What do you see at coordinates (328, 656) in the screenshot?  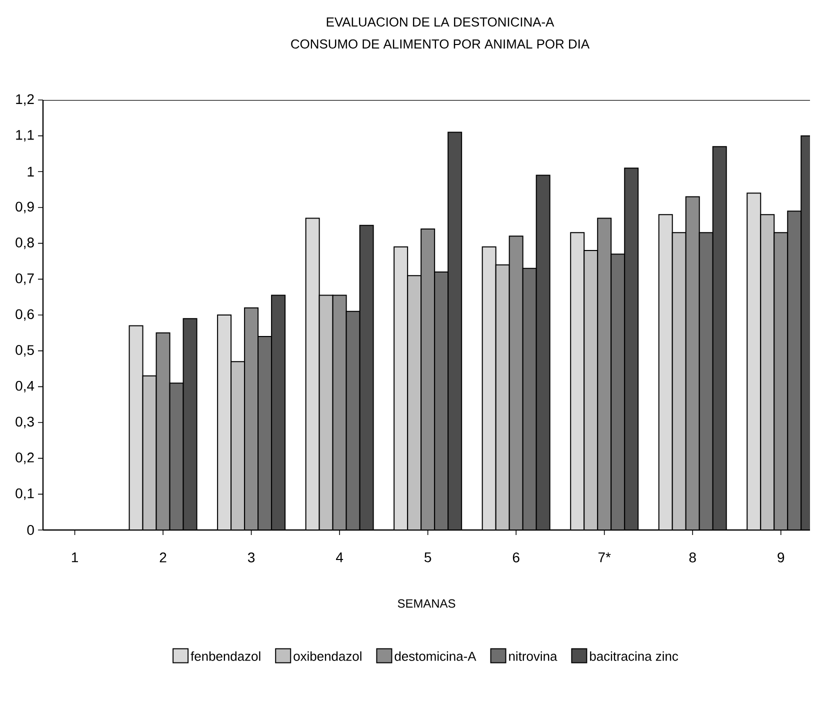 I see `legend-label: oxibendazol` at bounding box center [328, 656].